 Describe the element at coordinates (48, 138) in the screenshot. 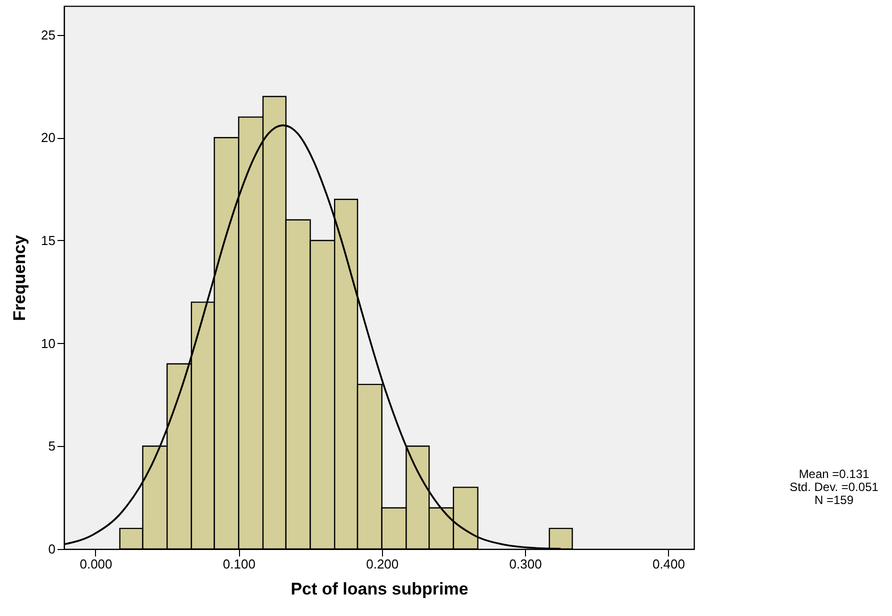

I see `y-tick-label: 20` at that location.